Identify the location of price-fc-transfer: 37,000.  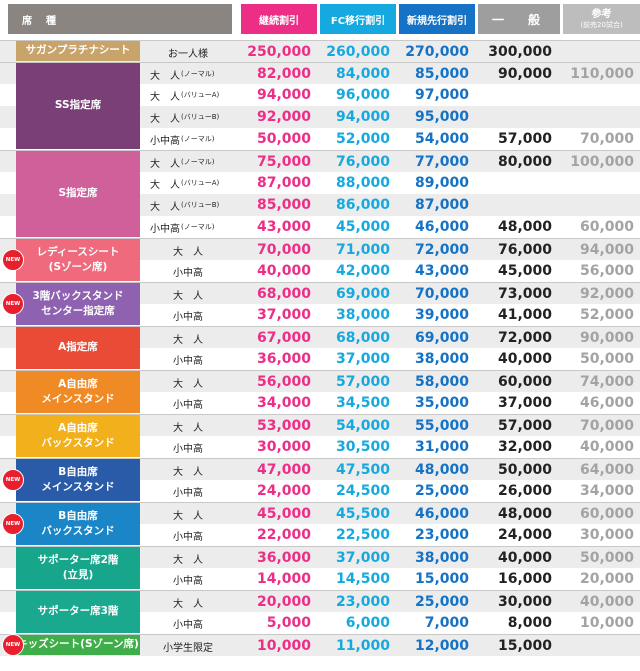
(362, 558).